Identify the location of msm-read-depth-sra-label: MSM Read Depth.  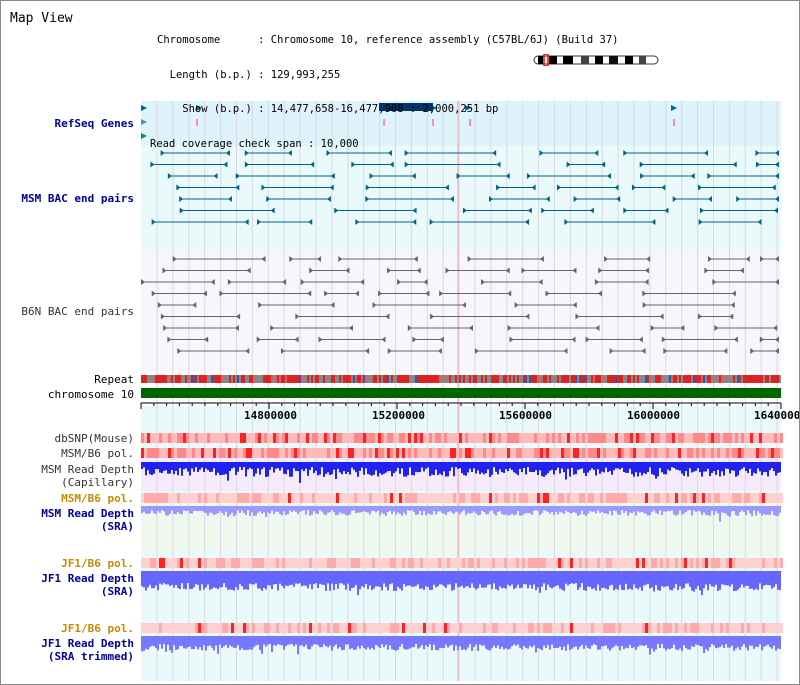
(87, 513).